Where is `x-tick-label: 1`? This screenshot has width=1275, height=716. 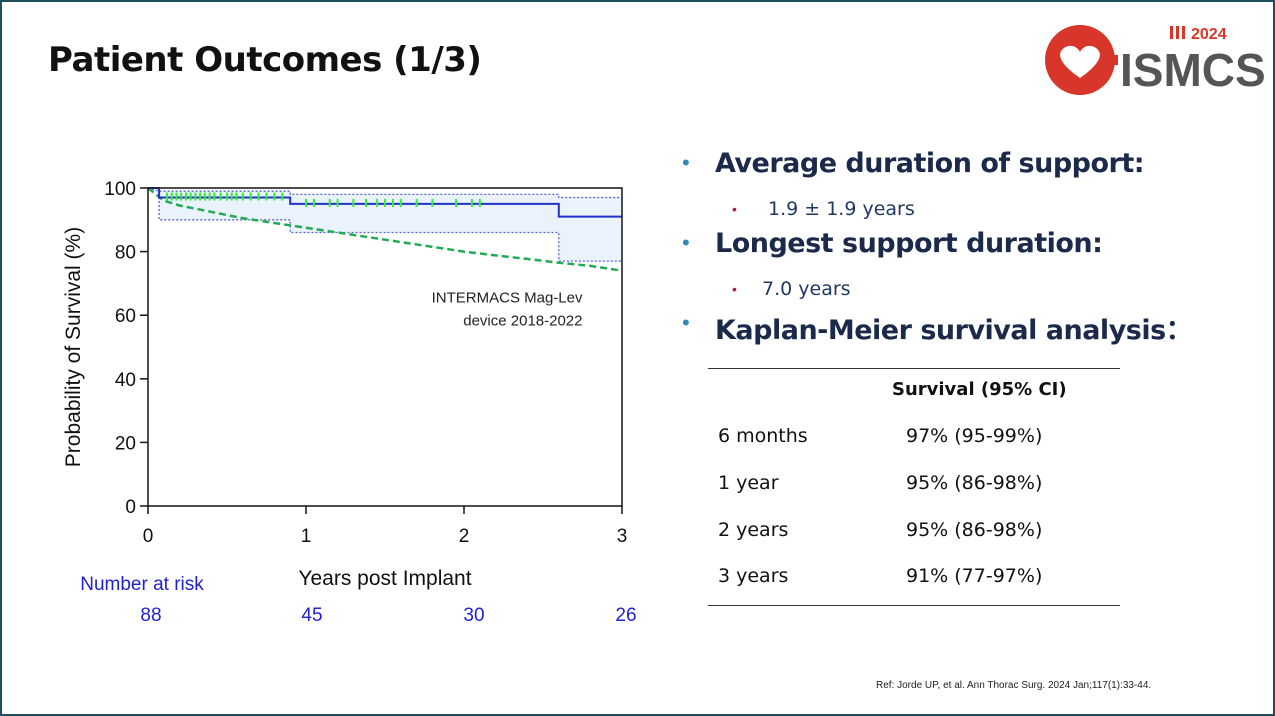
x-tick-label: 1 is located at coordinates (306, 536).